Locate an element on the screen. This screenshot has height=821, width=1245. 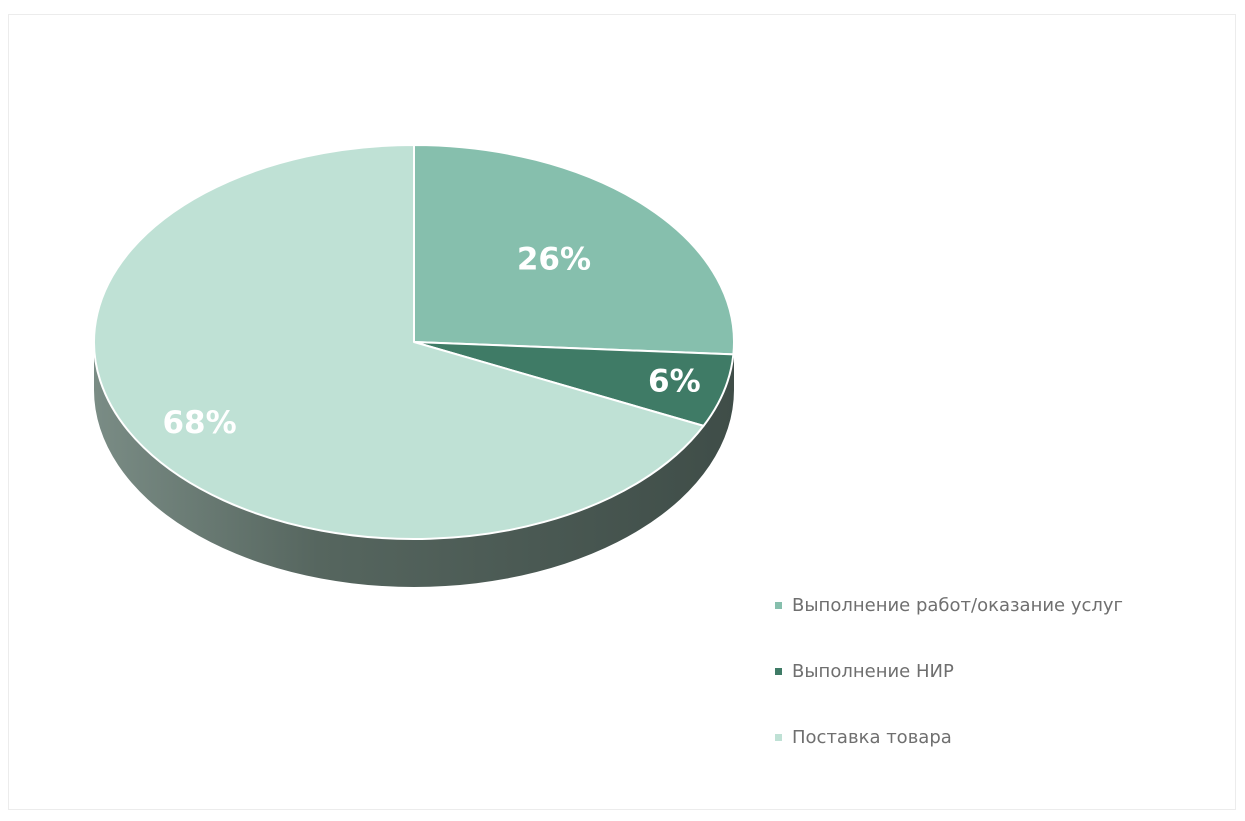
legend-item: Выполнение НИР is located at coordinates (995, 671).